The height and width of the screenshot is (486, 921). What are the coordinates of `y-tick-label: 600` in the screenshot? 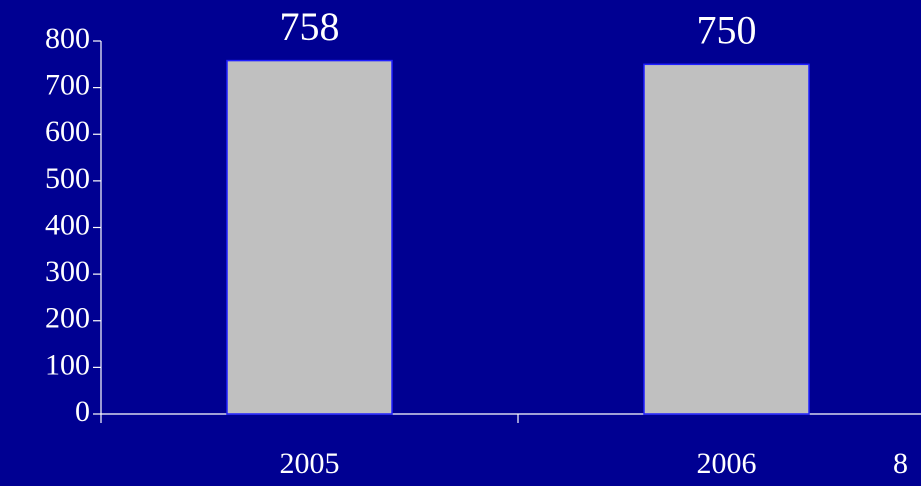 It's located at (67, 131).